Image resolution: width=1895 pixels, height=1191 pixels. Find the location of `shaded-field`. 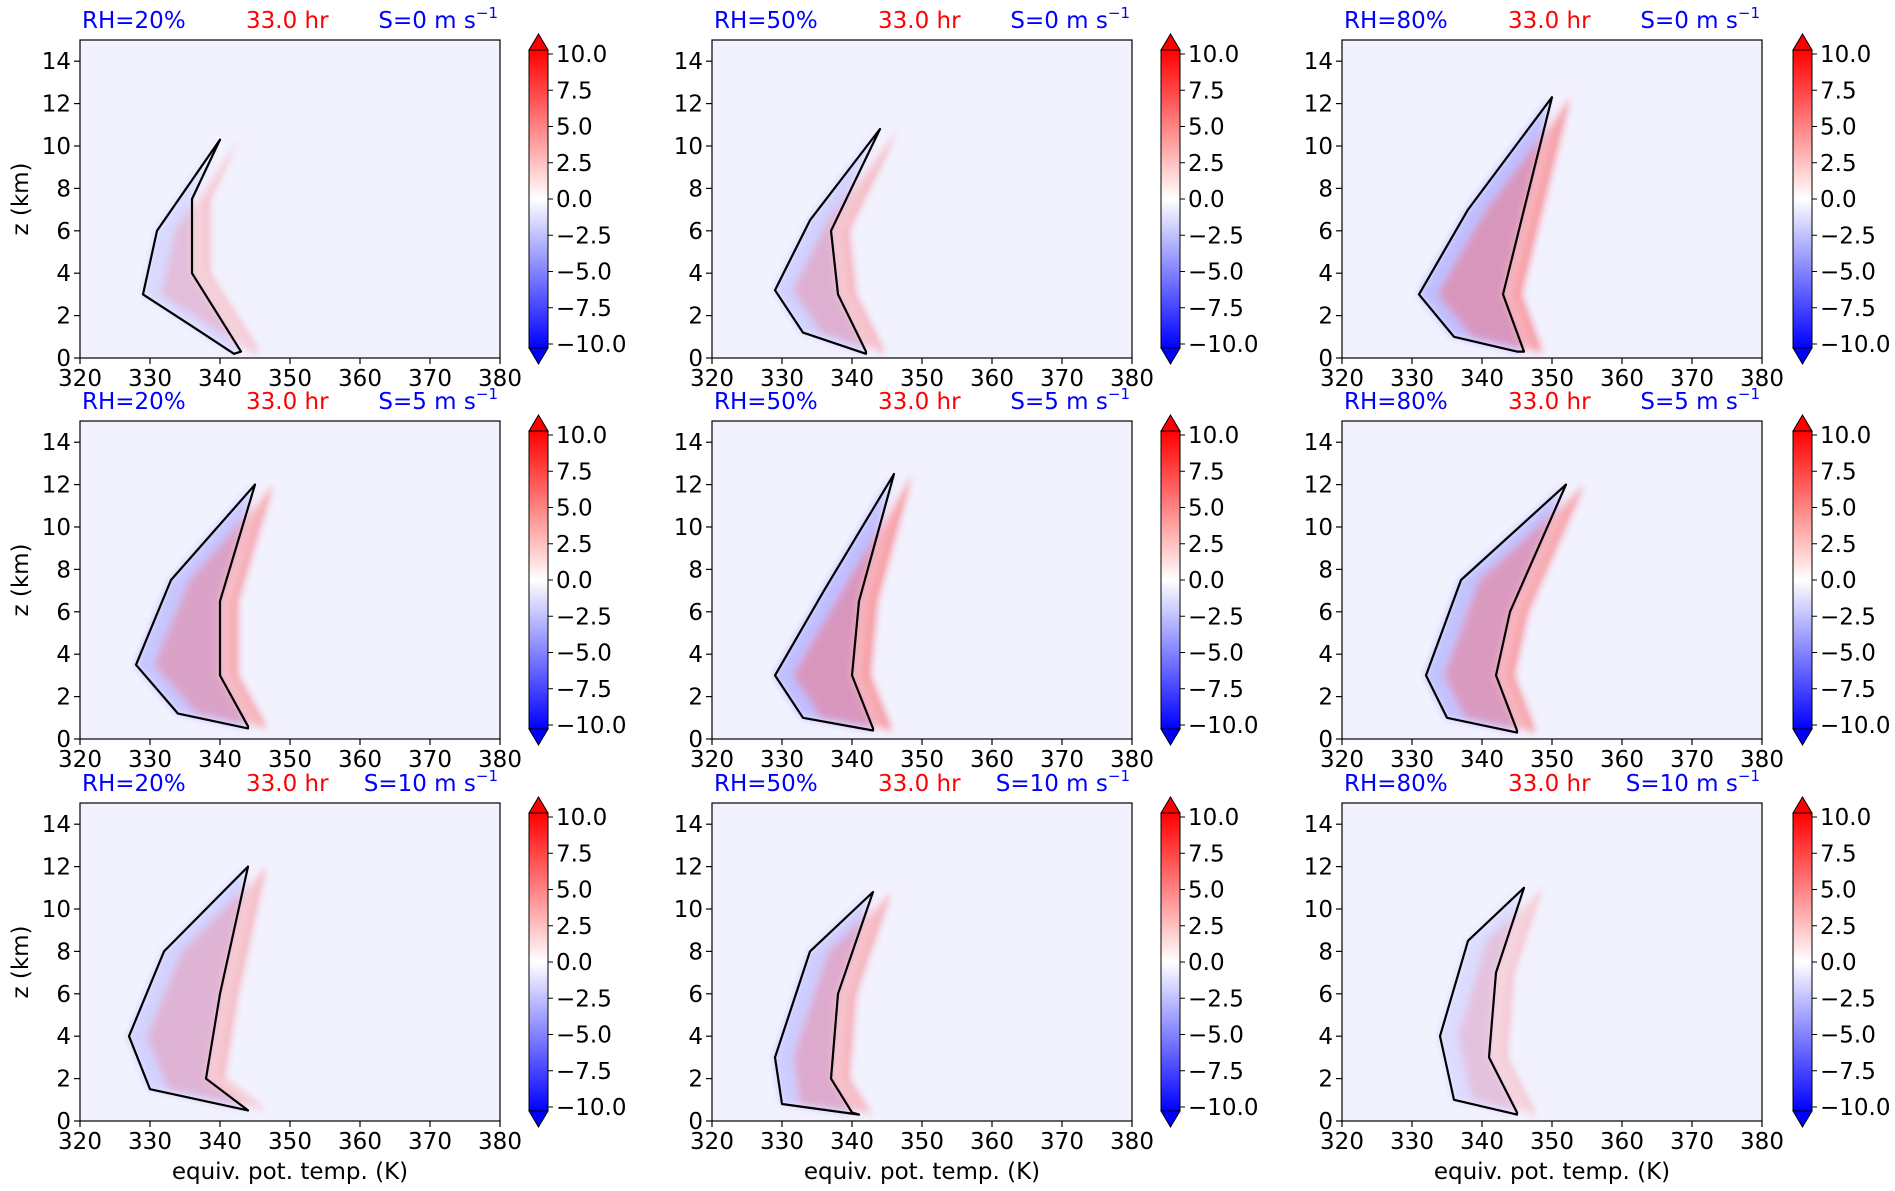

shaded-field is located at coordinates (1491, 1001).